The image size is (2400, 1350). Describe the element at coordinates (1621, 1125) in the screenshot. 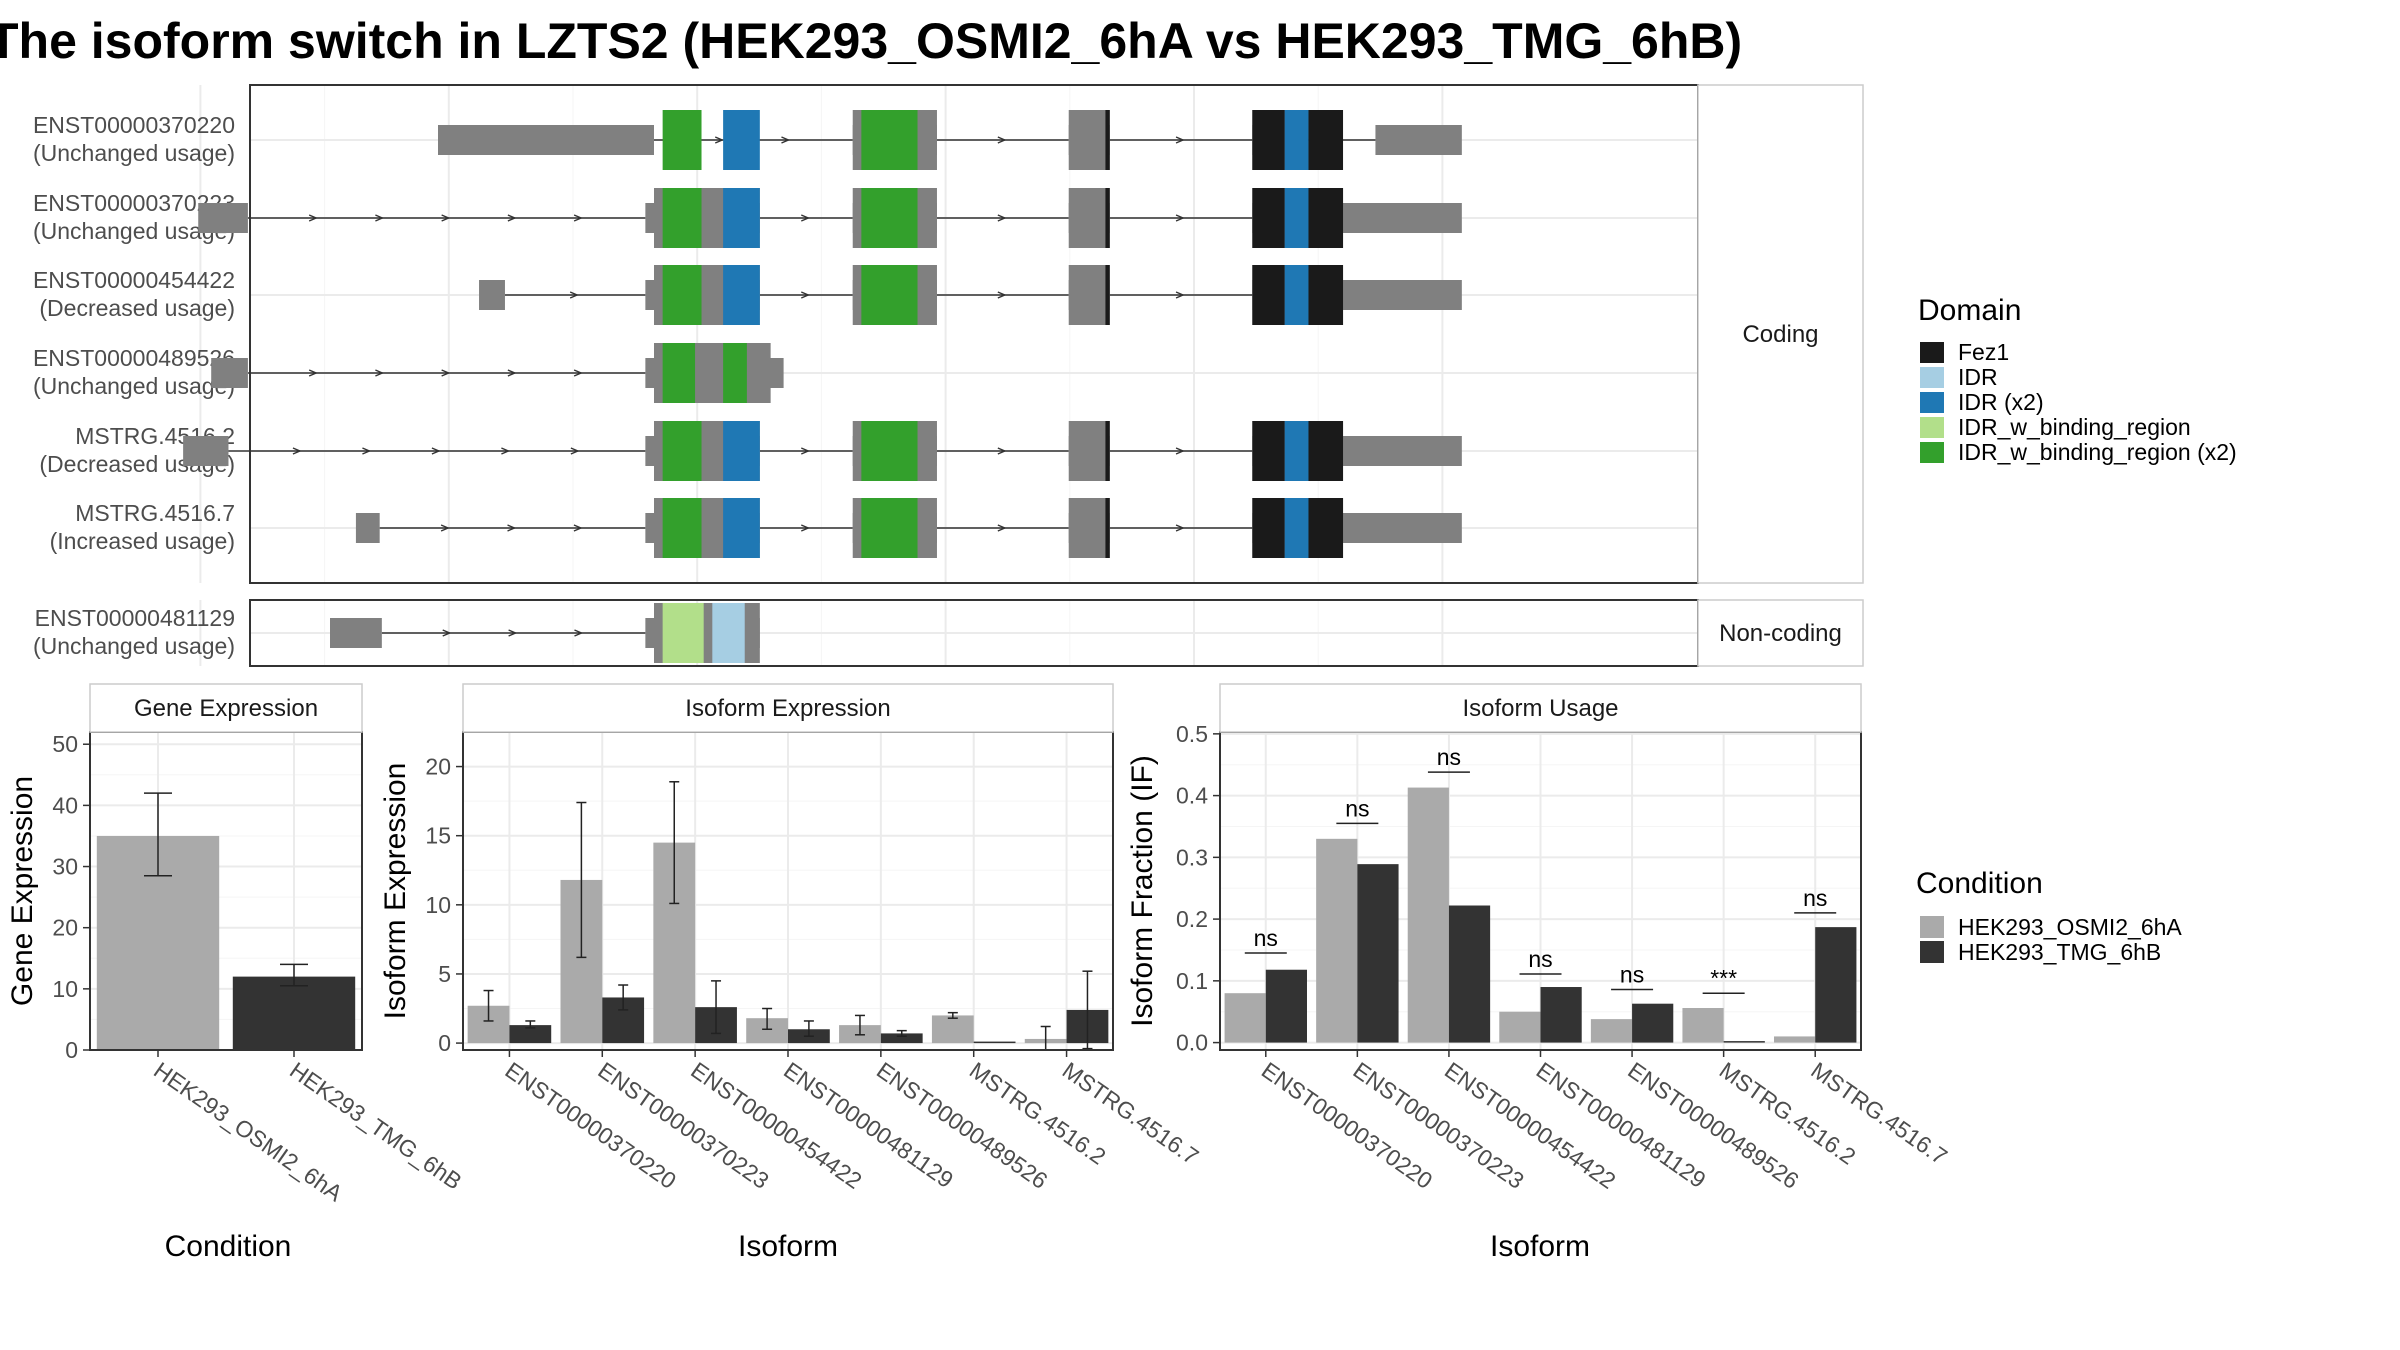

I see `x-tick-label: ENST00000481129` at that location.